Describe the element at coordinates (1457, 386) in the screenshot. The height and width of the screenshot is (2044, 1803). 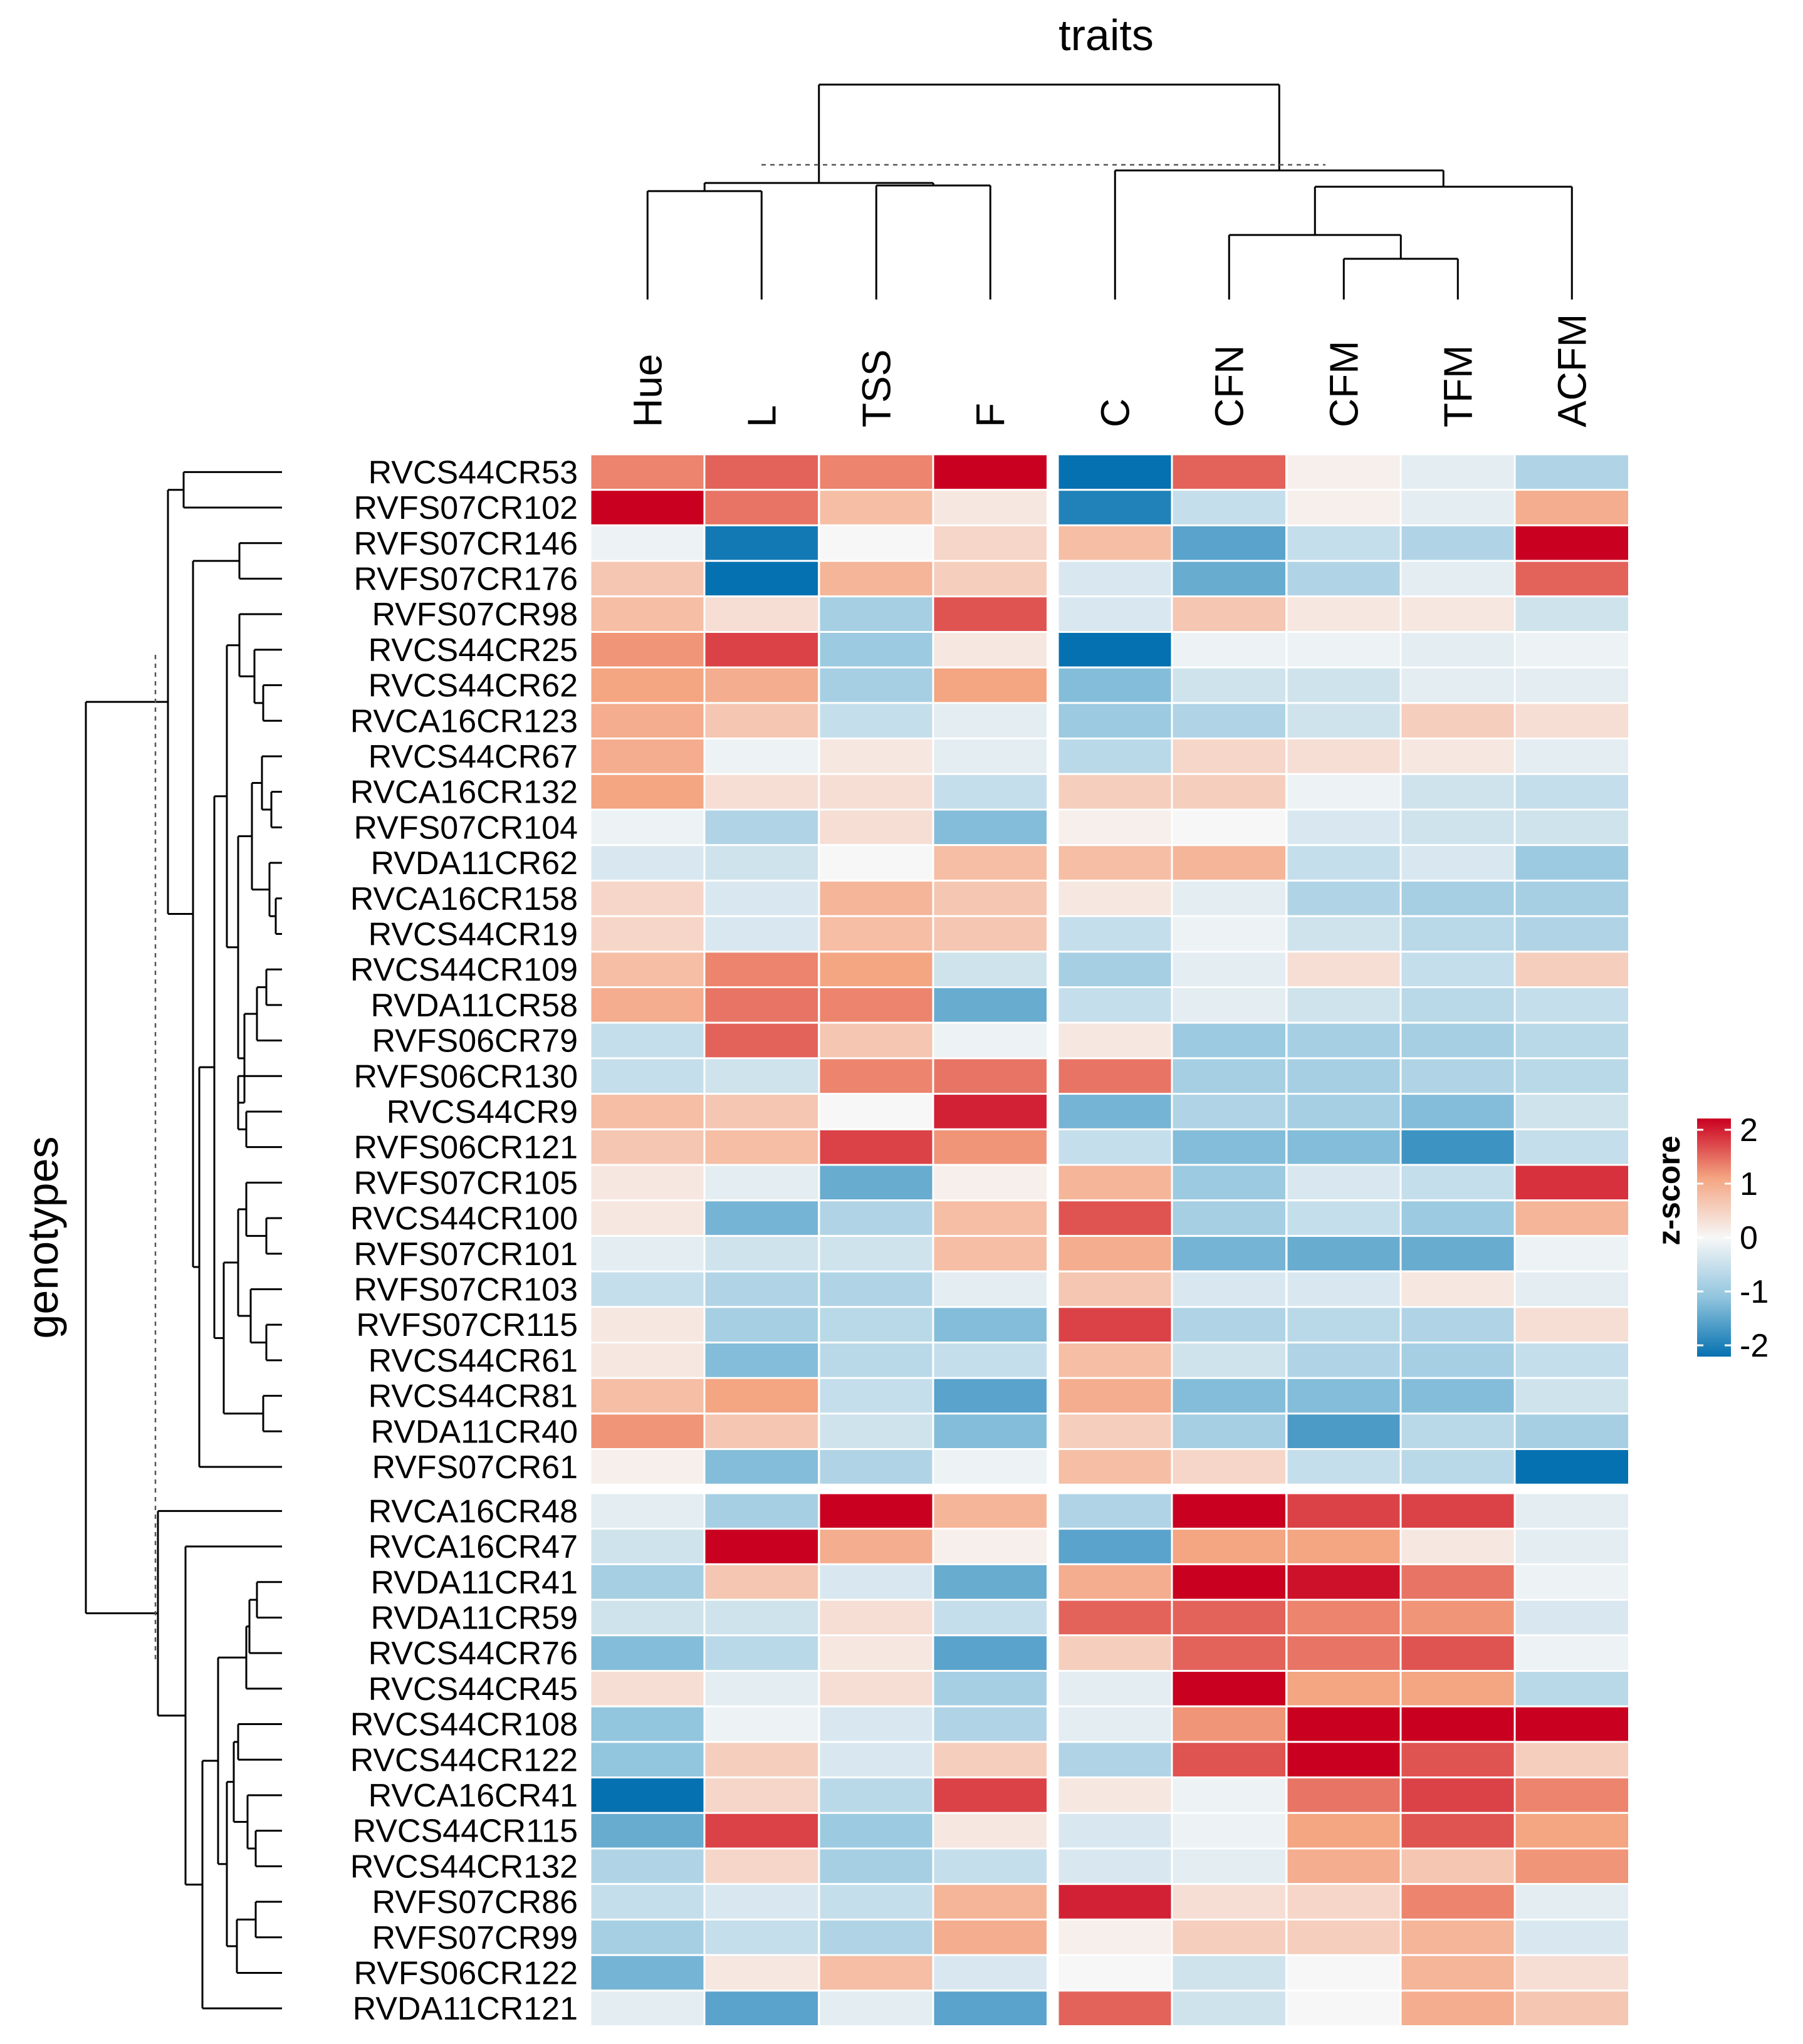
I see `column-label: TFM` at that location.